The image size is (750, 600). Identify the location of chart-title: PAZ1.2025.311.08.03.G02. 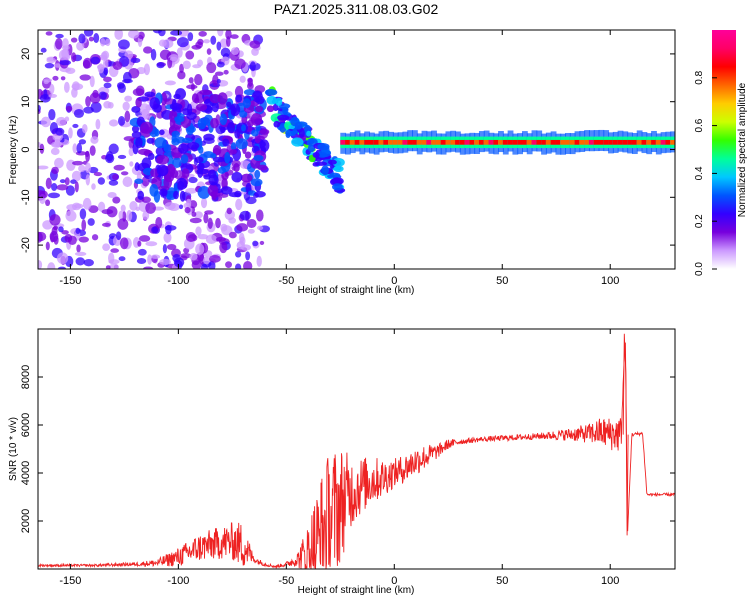
(356, 9).